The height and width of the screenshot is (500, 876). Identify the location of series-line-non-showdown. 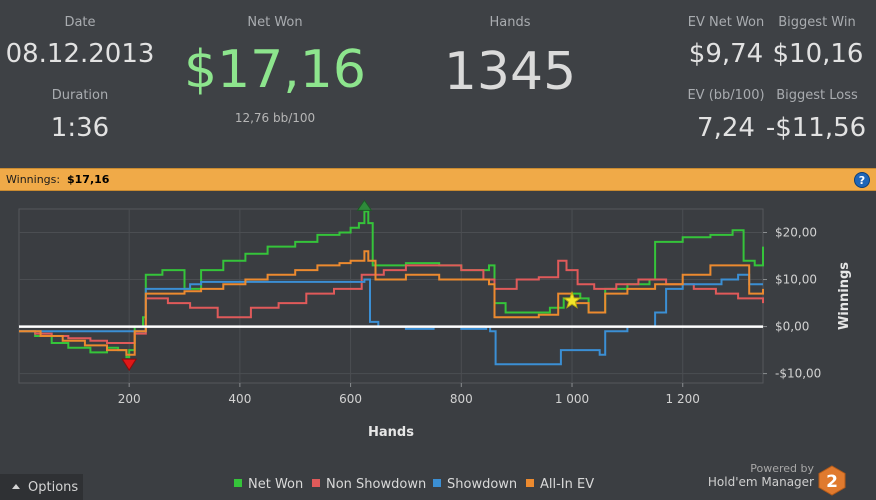
(391, 301).